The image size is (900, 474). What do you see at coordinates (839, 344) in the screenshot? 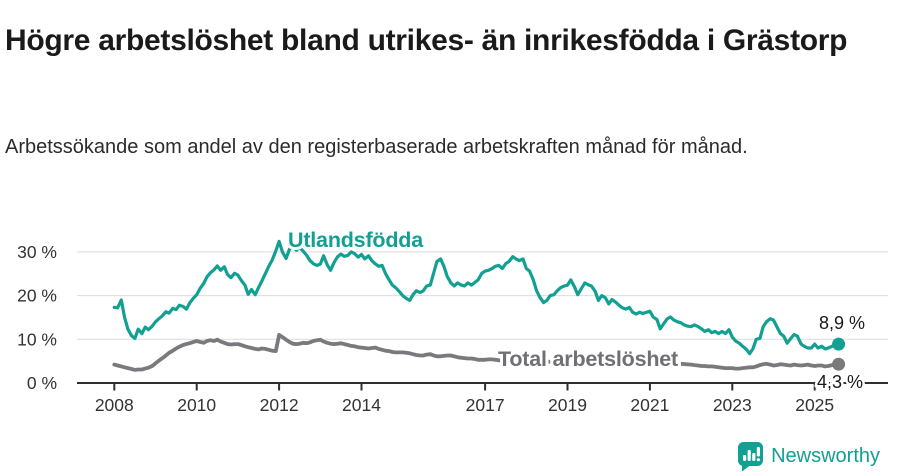
I see `series-end-dot-utlandsfodda` at bounding box center [839, 344].